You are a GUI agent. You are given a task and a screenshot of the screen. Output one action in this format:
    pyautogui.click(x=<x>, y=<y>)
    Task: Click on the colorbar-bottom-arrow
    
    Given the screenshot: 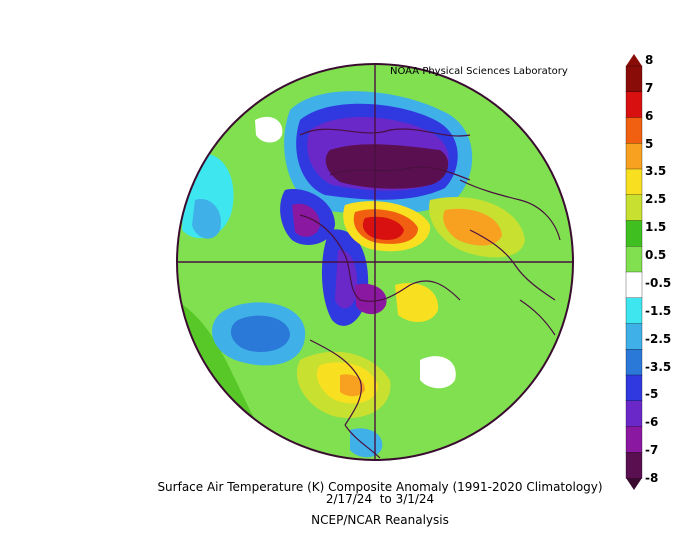 What is the action you would take?
    pyautogui.click(x=634, y=484)
    